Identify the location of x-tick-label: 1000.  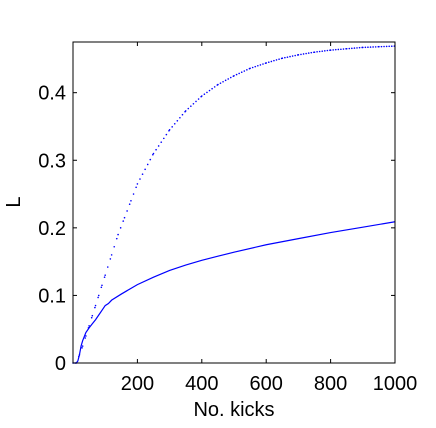
(395, 384).